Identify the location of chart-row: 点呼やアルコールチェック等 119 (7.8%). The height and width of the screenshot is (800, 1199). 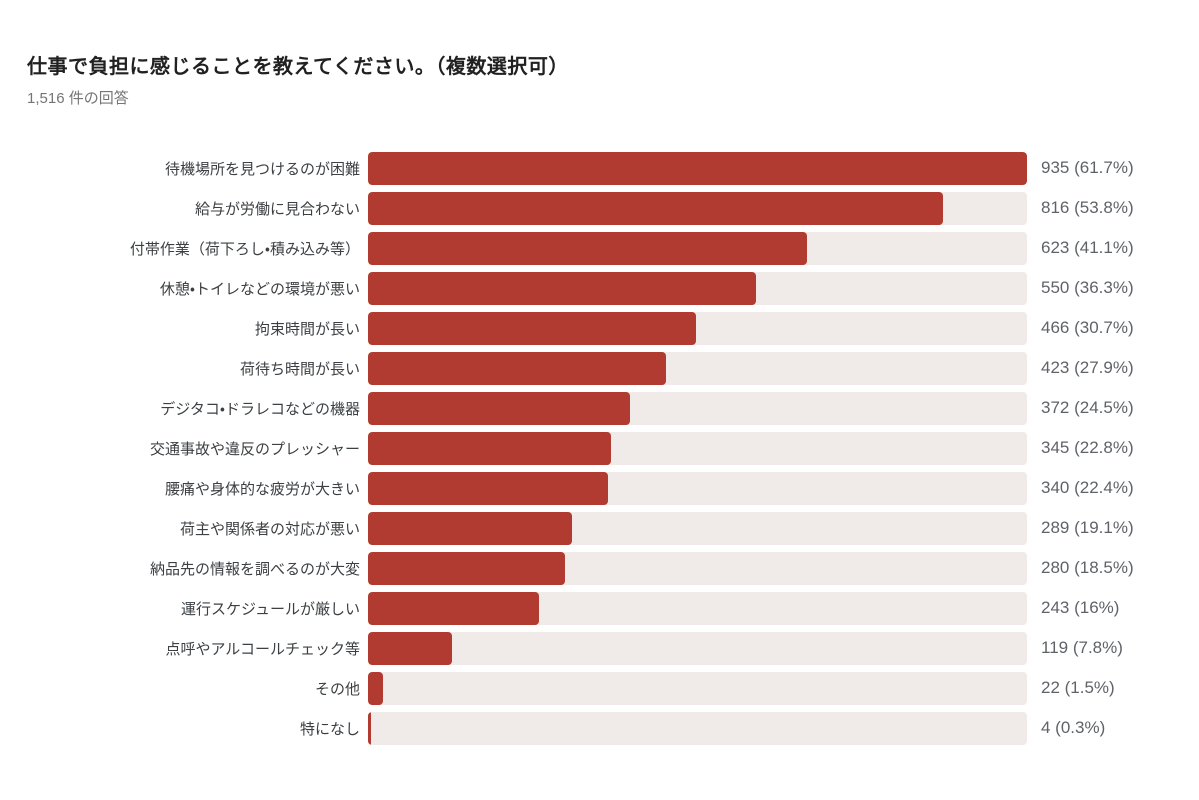
(613, 648).